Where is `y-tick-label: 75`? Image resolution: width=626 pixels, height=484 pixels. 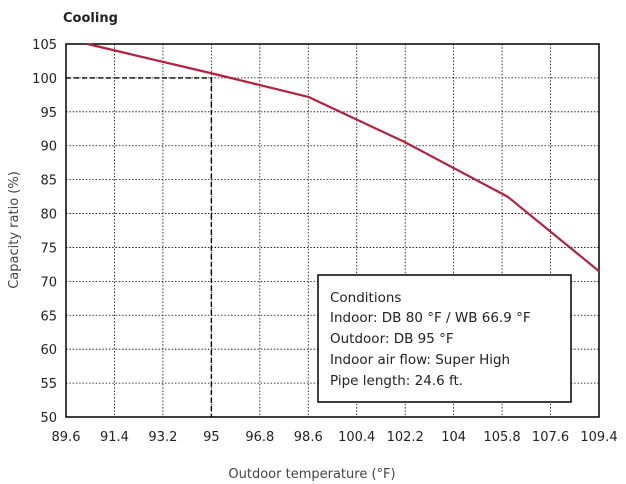
y-tick-label: 75 is located at coordinates (48, 248).